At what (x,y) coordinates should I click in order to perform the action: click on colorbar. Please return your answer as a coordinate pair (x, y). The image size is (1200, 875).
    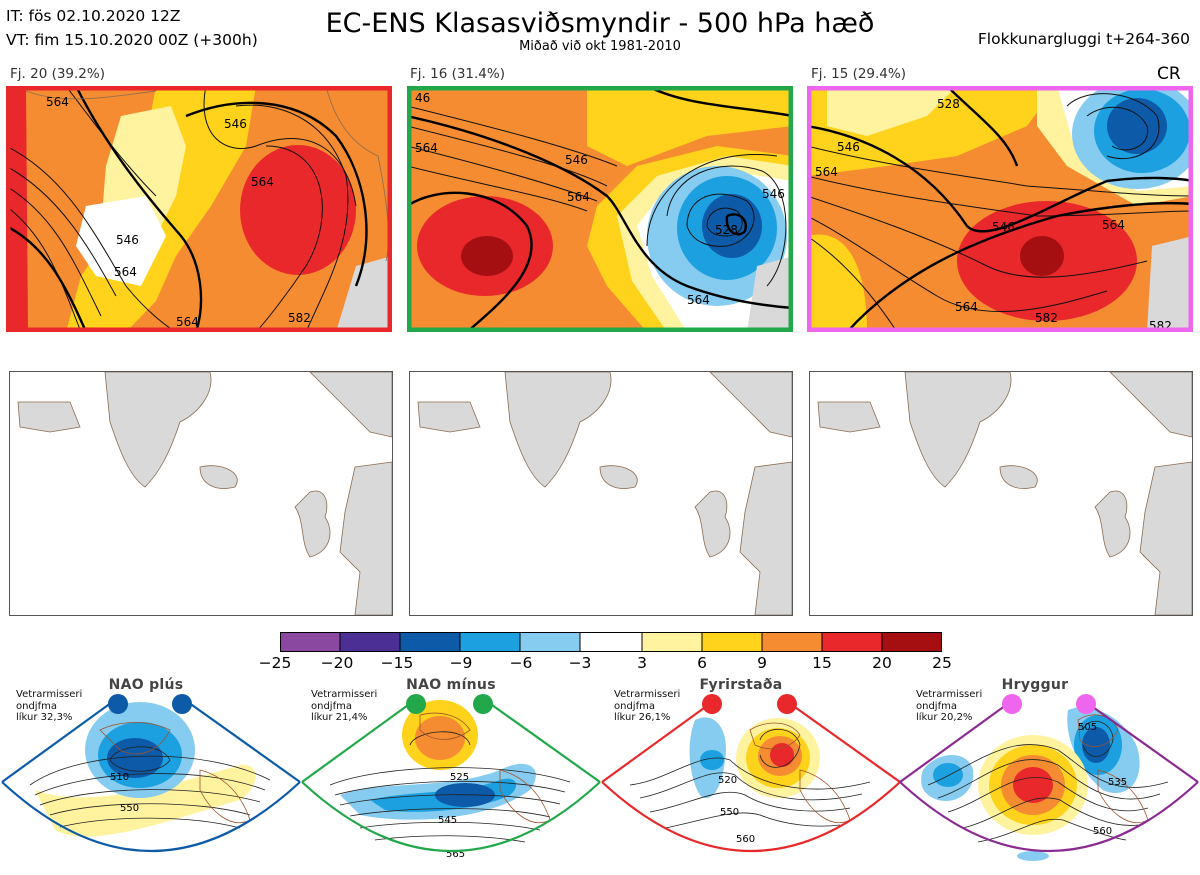
    Looking at the image, I should click on (611, 642).